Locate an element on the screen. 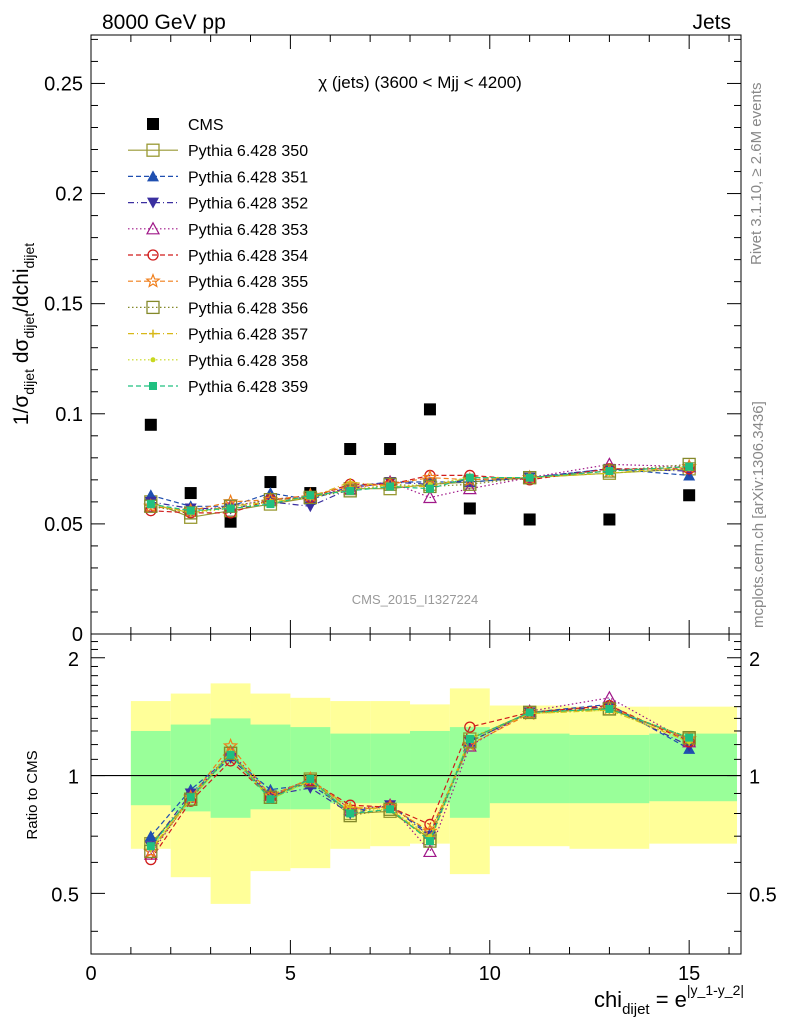  legend-entry: Pythia 6.428 352 is located at coordinates (218, 204).